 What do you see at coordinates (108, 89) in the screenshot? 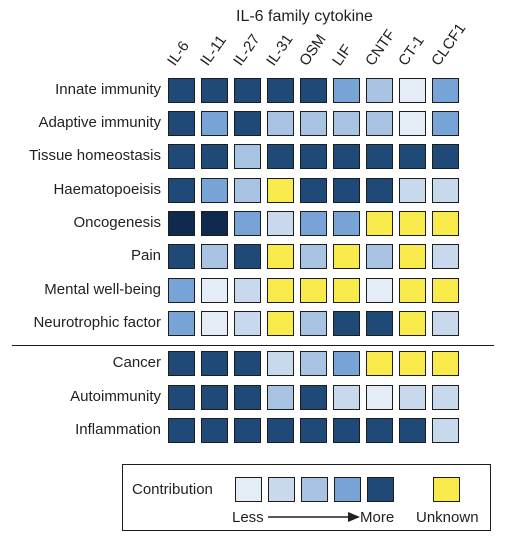
I see `row-label-innate-immunity: Innate immunity` at bounding box center [108, 89].